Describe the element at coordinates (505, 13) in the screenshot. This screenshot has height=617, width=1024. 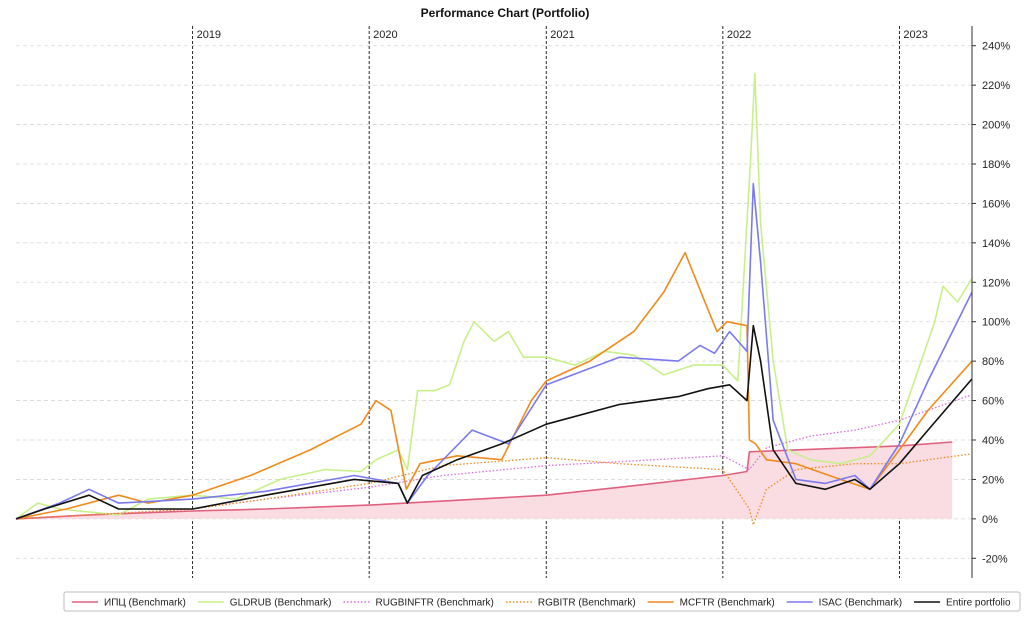
I see `chart-title: Performance Chart (Portfolio)` at that location.